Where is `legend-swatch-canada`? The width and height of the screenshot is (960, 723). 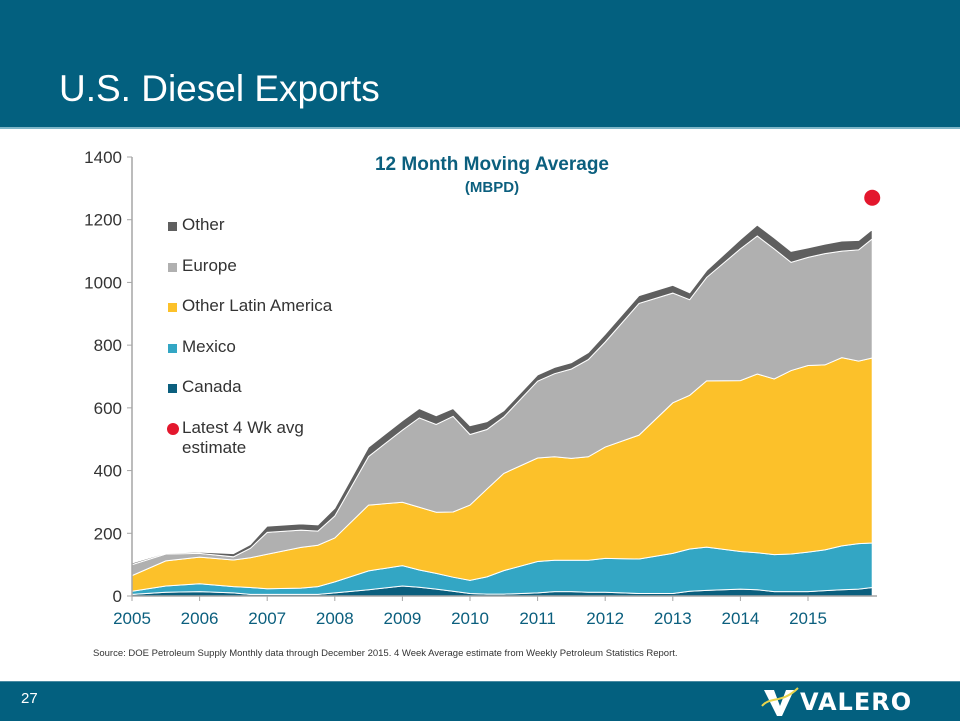 legend-swatch-canada is located at coordinates (172, 388).